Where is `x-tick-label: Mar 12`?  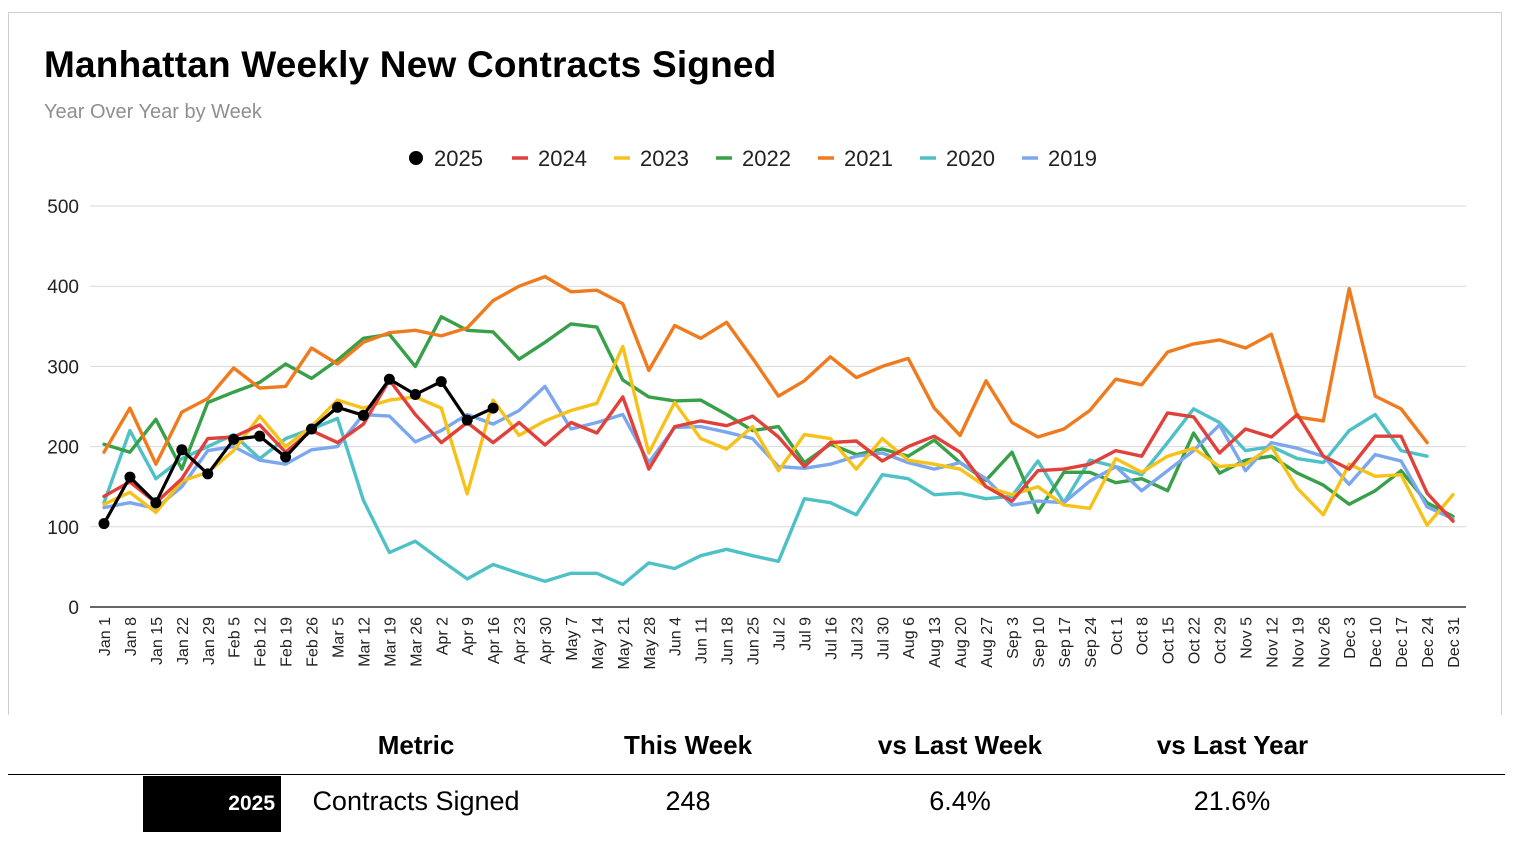
x-tick-label: Mar 12 is located at coordinates (364, 642).